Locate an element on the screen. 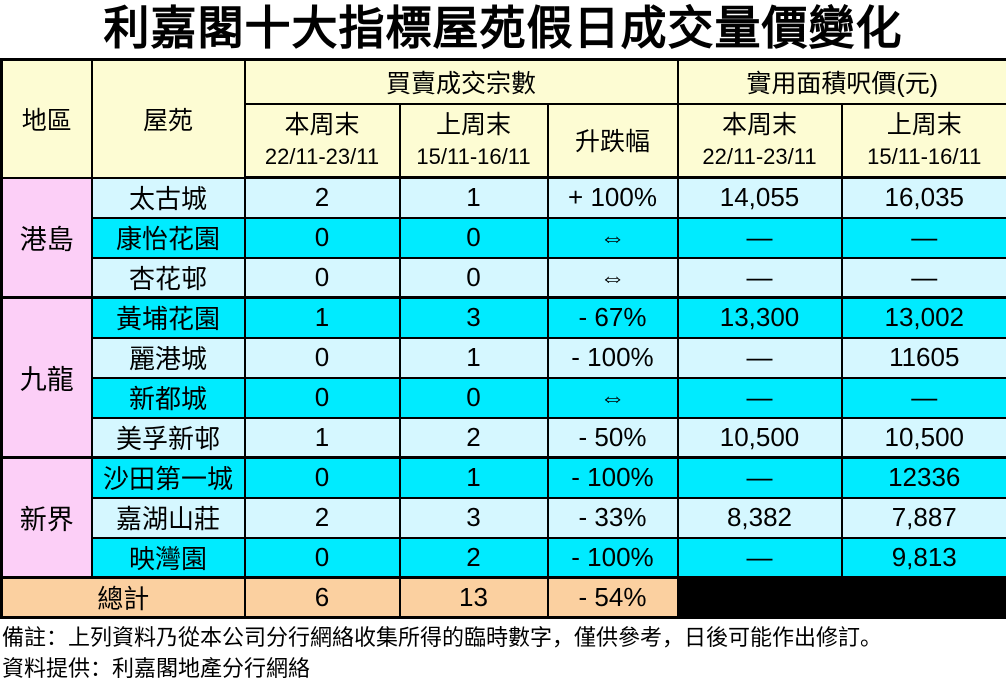 This screenshot has width=1006, height=684. estate-cell: 沙田第一城 is located at coordinates (168, 478).